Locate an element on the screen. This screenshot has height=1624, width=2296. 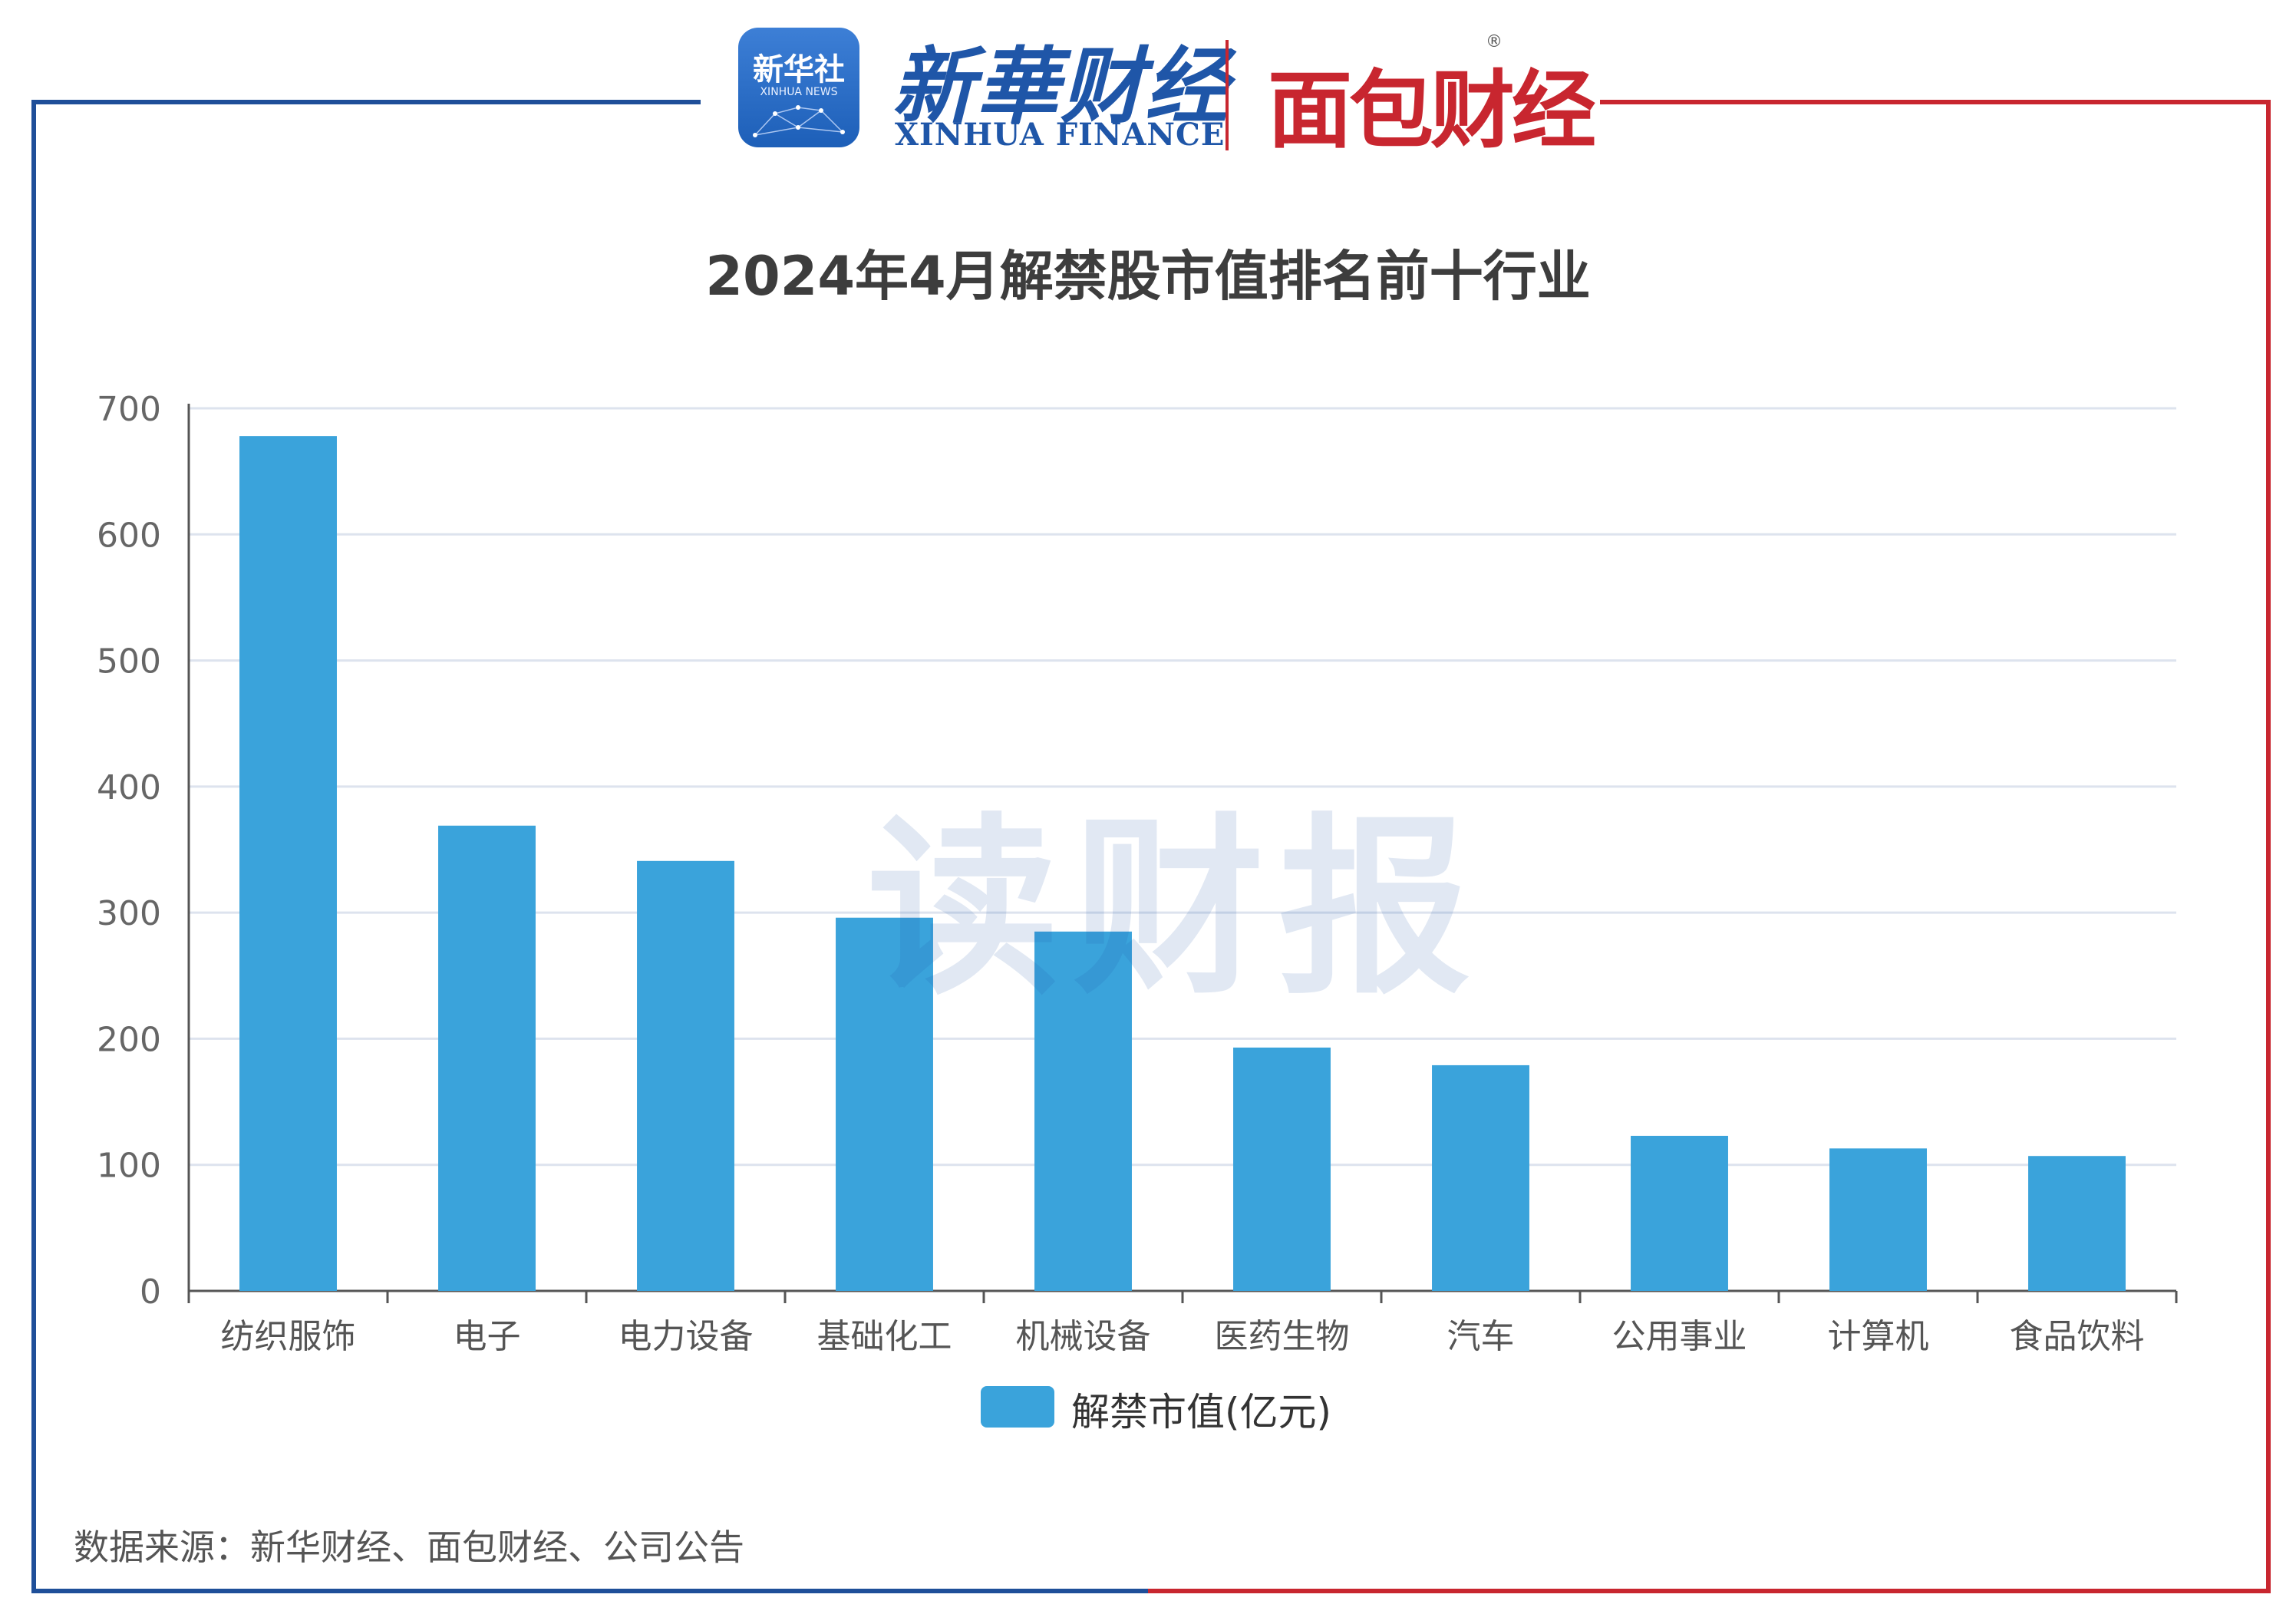
y-tick-label: 500 is located at coordinates (129, 662).